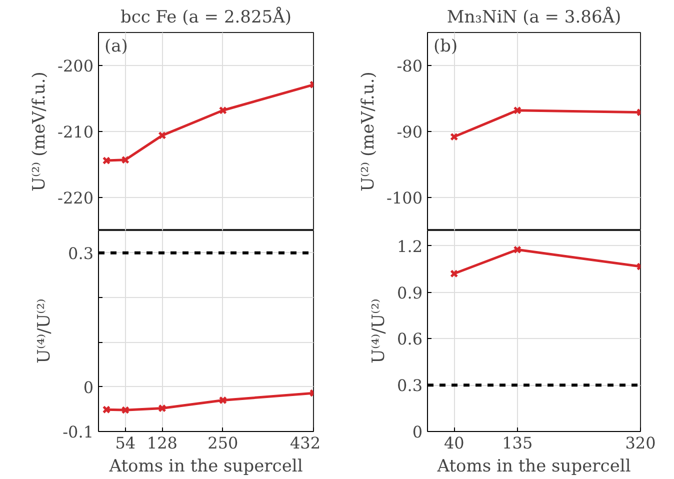 The width and height of the screenshot is (674, 479). Describe the element at coordinates (76, 198) in the screenshot. I see `y-tick-label: -220` at that location.